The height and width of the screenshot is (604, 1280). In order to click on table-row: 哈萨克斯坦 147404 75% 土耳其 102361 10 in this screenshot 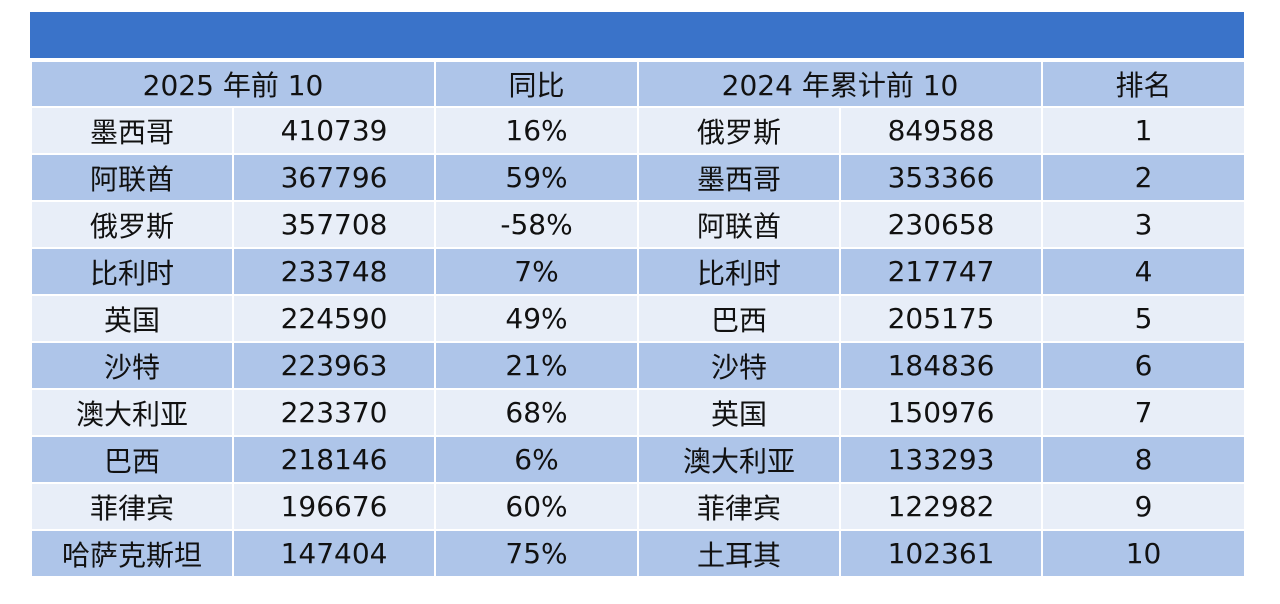, I will do `click(638, 553)`.